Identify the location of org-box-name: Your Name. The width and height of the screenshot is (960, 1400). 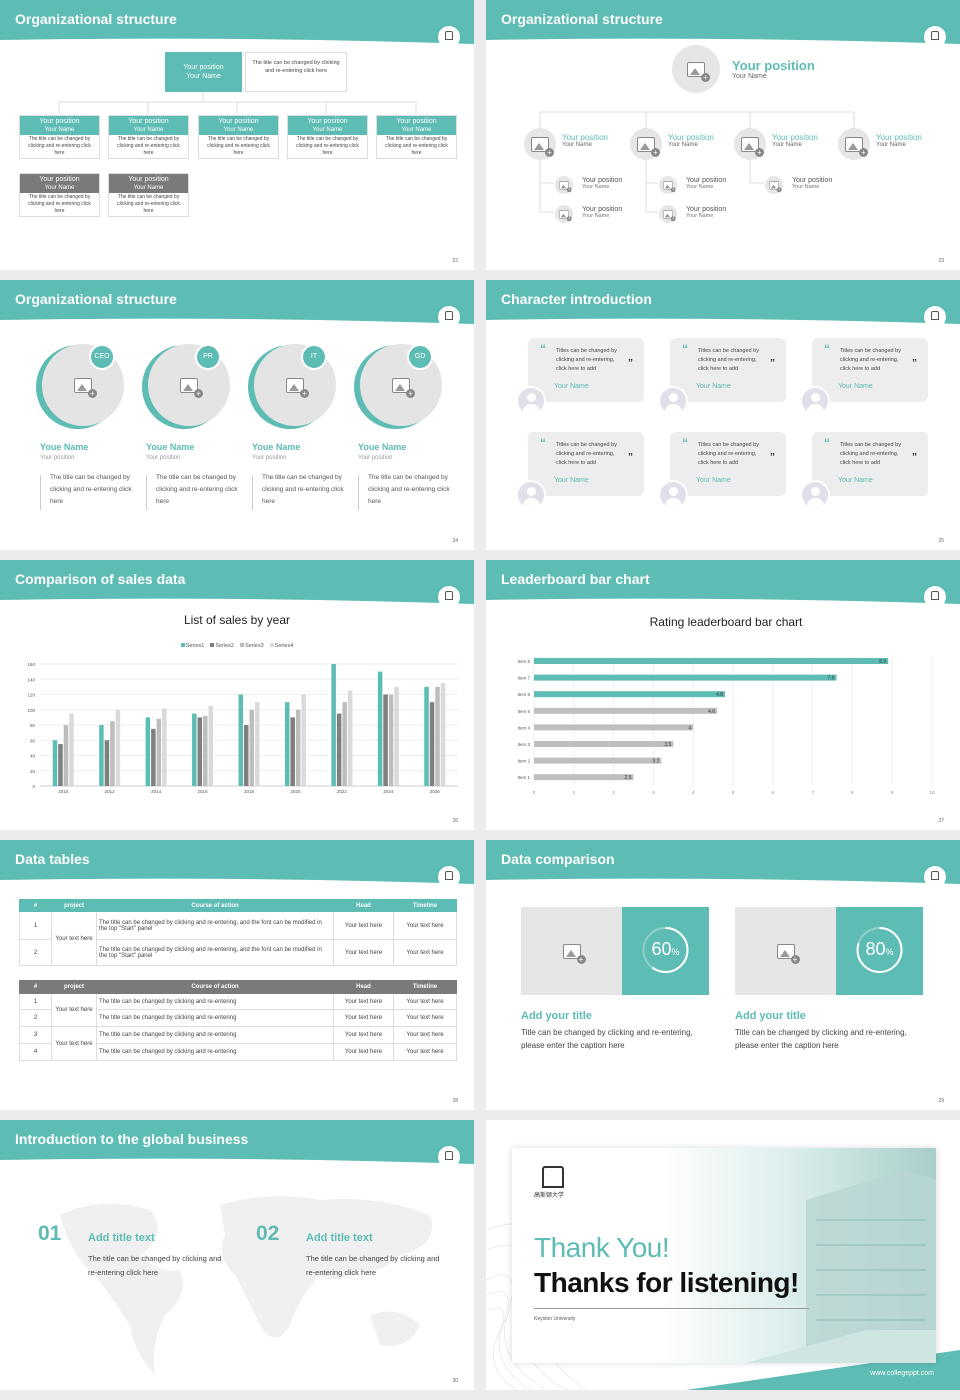
(327, 130).